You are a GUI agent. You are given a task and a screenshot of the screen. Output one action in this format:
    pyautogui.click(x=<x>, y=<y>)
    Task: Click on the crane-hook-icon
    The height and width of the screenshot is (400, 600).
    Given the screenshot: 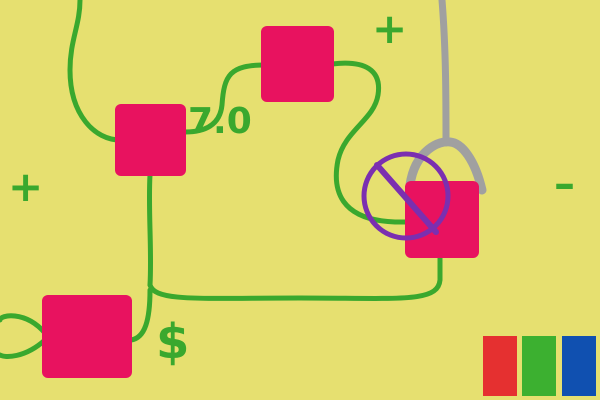 What is the action you would take?
    pyautogui.click(x=446, y=97)
    